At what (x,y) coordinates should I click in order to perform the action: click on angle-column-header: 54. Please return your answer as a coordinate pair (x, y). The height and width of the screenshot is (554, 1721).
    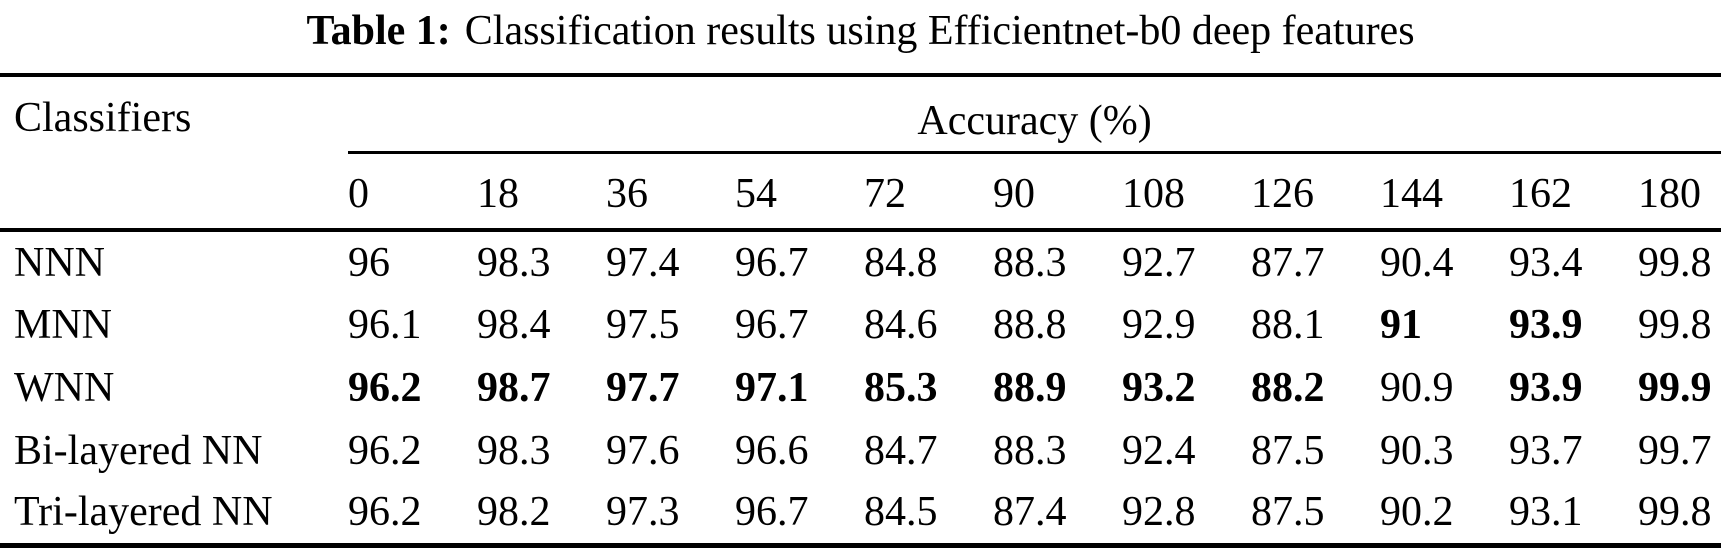
    Looking at the image, I should click on (799, 192).